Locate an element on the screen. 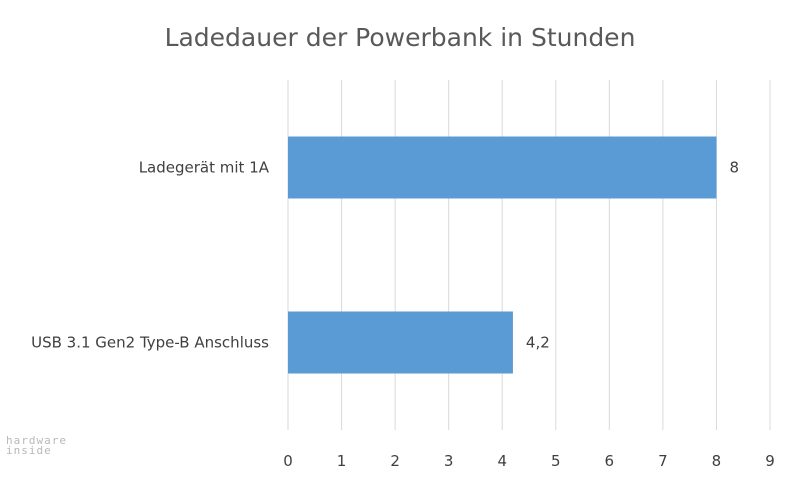 The height and width of the screenshot is (483, 800). category-label-1: Ladegerät mit 1A is located at coordinates (204, 168).